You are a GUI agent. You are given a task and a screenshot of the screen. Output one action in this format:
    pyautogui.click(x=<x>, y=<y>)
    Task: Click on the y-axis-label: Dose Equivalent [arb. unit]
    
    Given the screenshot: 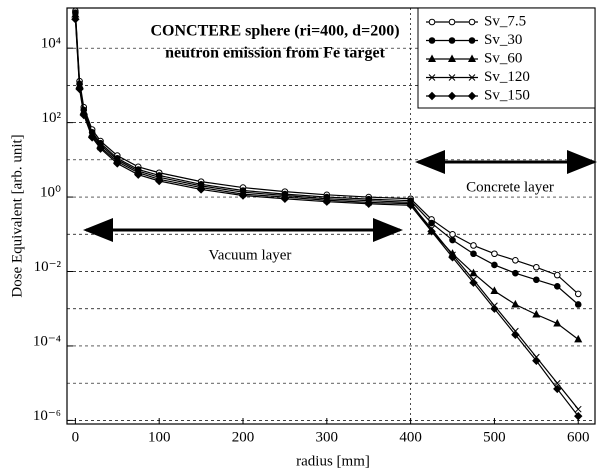 What is the action you would take?
    pyautogui.click(x=17, y=215)
    